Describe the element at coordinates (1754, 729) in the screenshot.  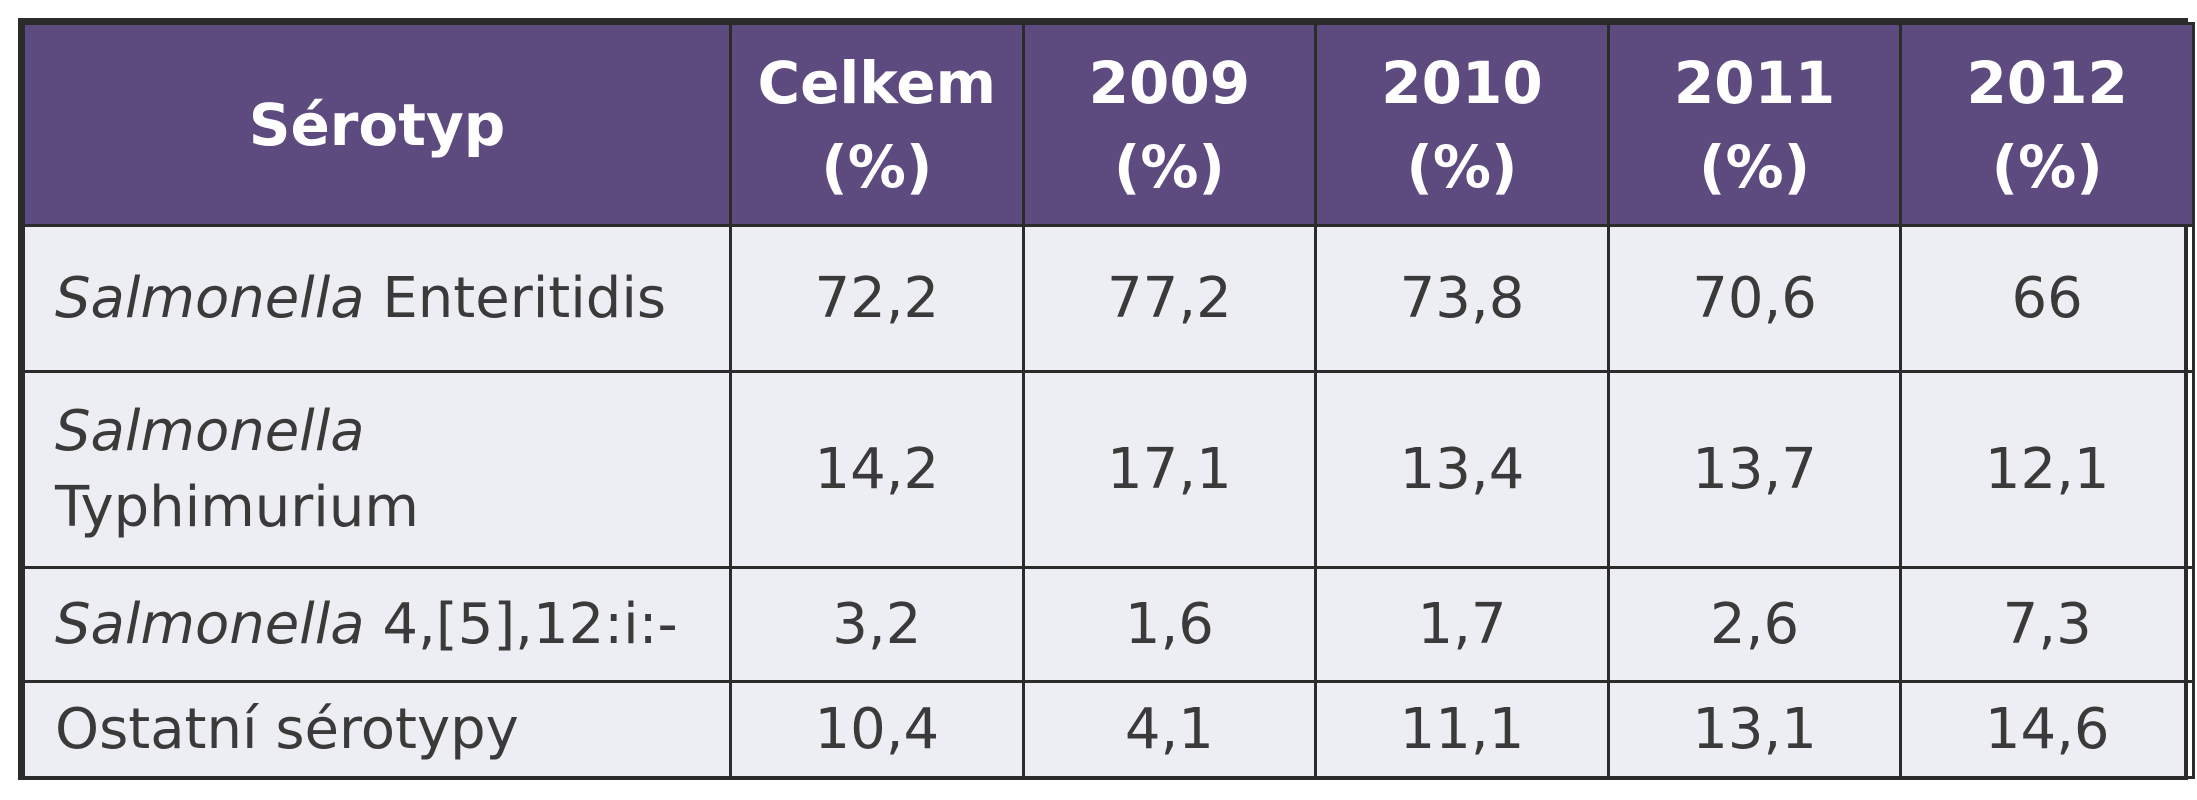
I see `cell-value: 13,1` at that location.